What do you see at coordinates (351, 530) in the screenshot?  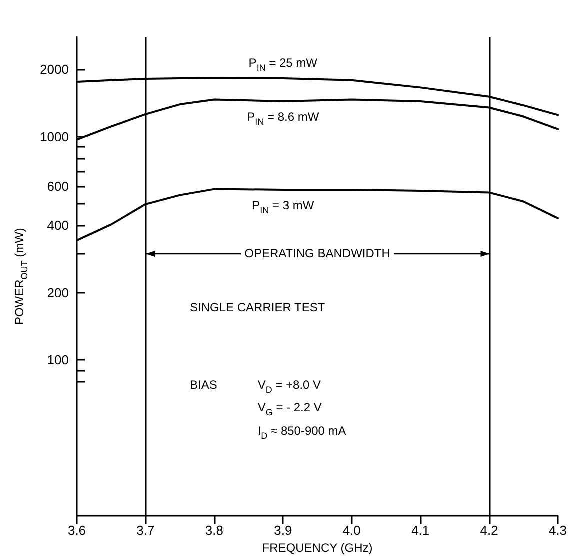 I see `x-tick-label: 4.0` at bounding box center [351, 530].